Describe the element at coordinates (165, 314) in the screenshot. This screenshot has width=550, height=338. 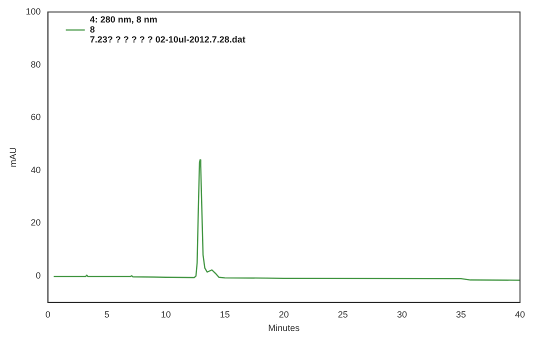
I see `x-tick-label: 10` at that location.